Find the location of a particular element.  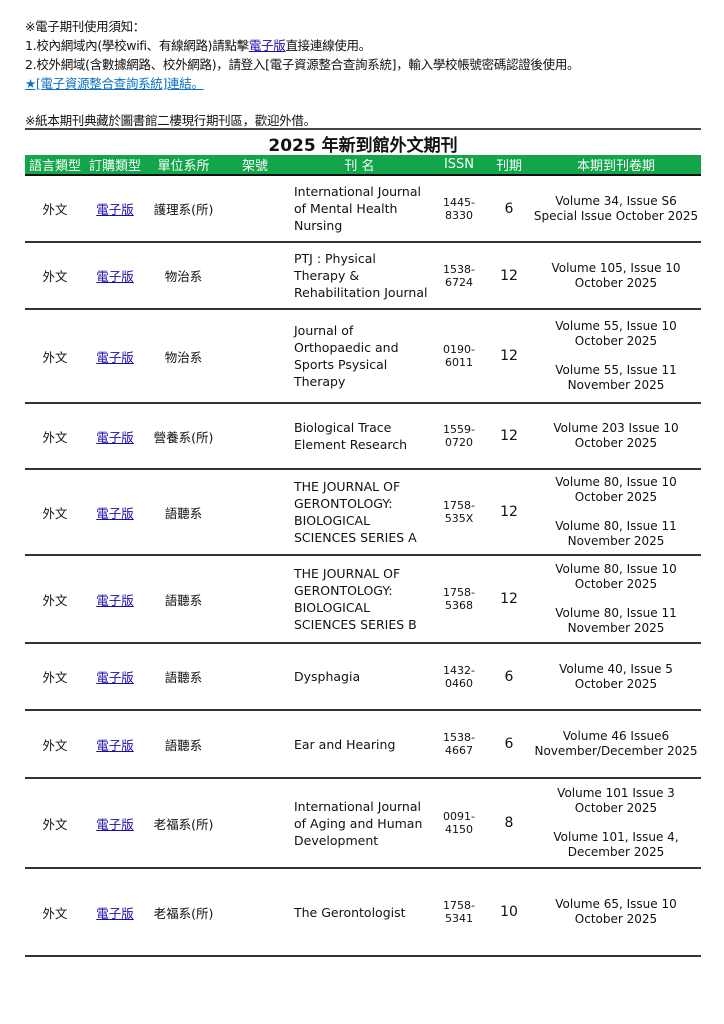

issn-cell: 1758-5368 is located at coordinates (459, 599).